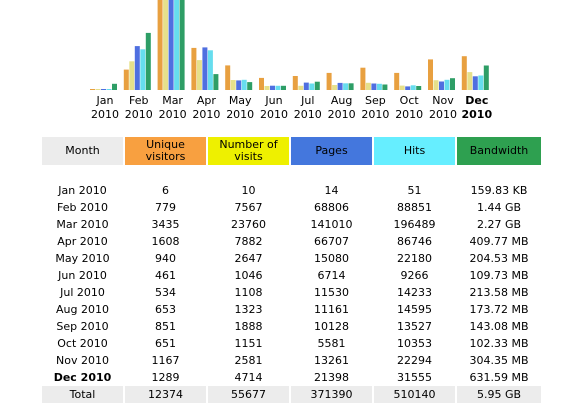 The image size is (577, 411). Describe the element at coordinates (341, 100) in the screenshot. I see `month-name: Aug` at that location.